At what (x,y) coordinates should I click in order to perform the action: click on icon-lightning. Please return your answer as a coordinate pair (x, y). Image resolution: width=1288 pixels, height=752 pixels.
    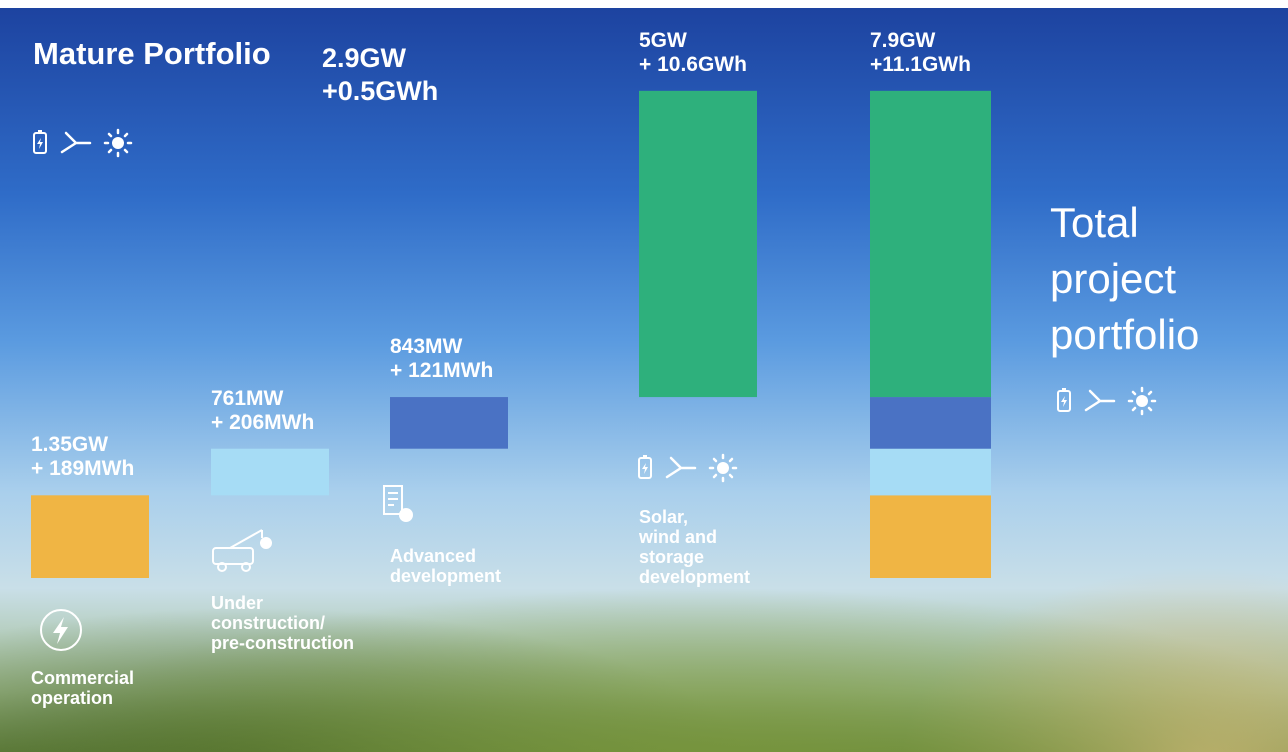
    Looking at the image, I should click on (61, 630).